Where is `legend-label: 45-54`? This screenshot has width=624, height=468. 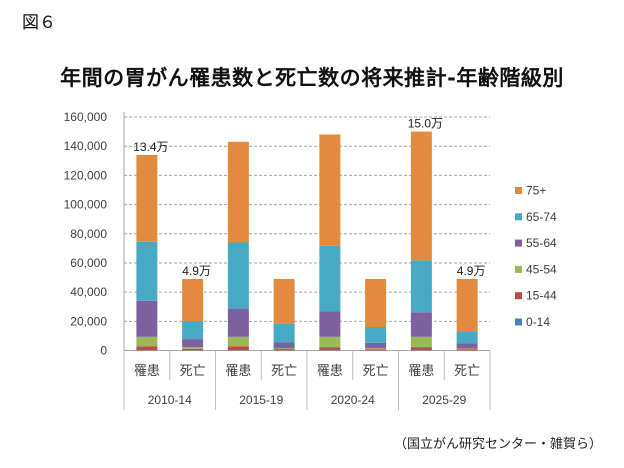
legend-label: 45-54 is located at coordinates (541, 269).